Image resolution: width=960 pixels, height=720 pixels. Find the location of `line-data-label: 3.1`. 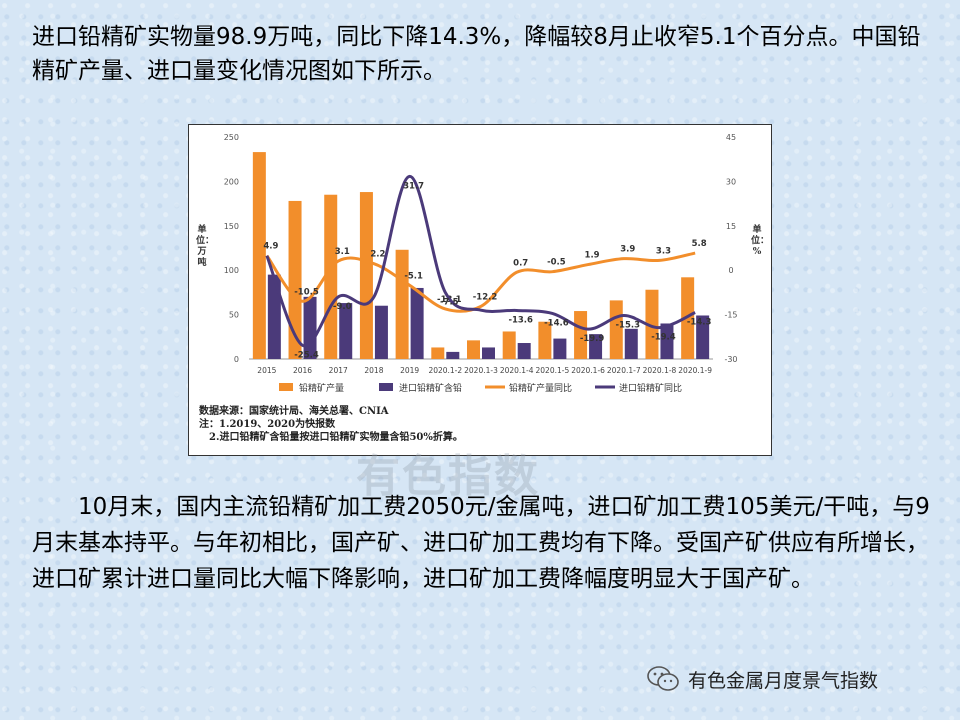

line-data-label: 3.1 is located at coordinates (342, 252).